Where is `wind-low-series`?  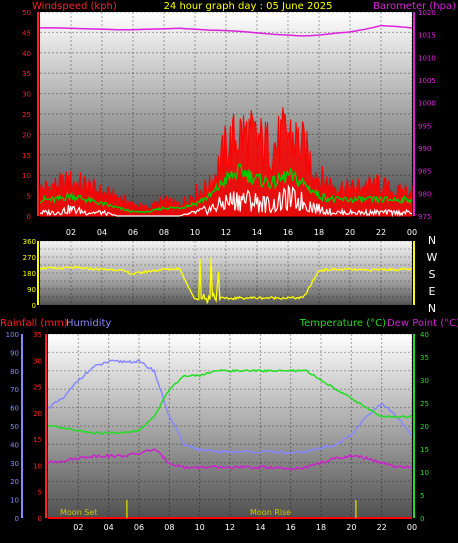
wind-low-series is located at coordinates (225, 201).